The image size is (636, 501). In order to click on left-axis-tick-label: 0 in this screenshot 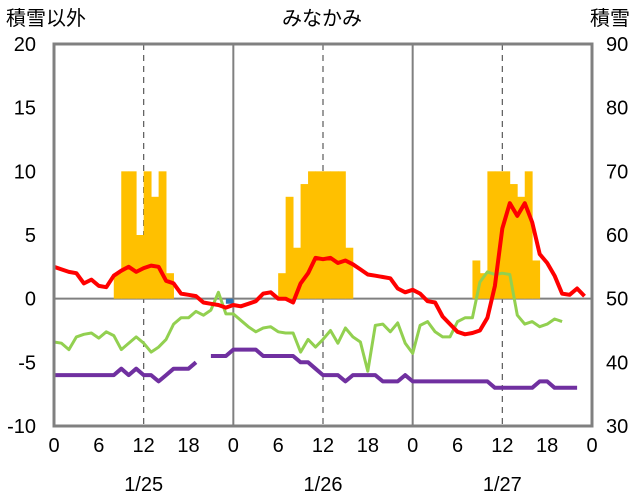, I will do `click(30, 300)`.